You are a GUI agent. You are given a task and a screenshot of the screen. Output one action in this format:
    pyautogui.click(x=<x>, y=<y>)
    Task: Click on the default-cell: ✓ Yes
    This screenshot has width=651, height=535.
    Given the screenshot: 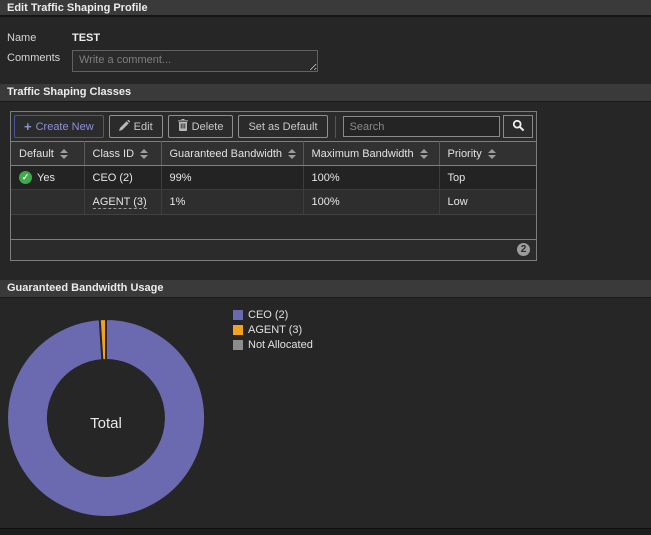 What is the action you would take?
    pyautogui.click(x=47, y=178)
    